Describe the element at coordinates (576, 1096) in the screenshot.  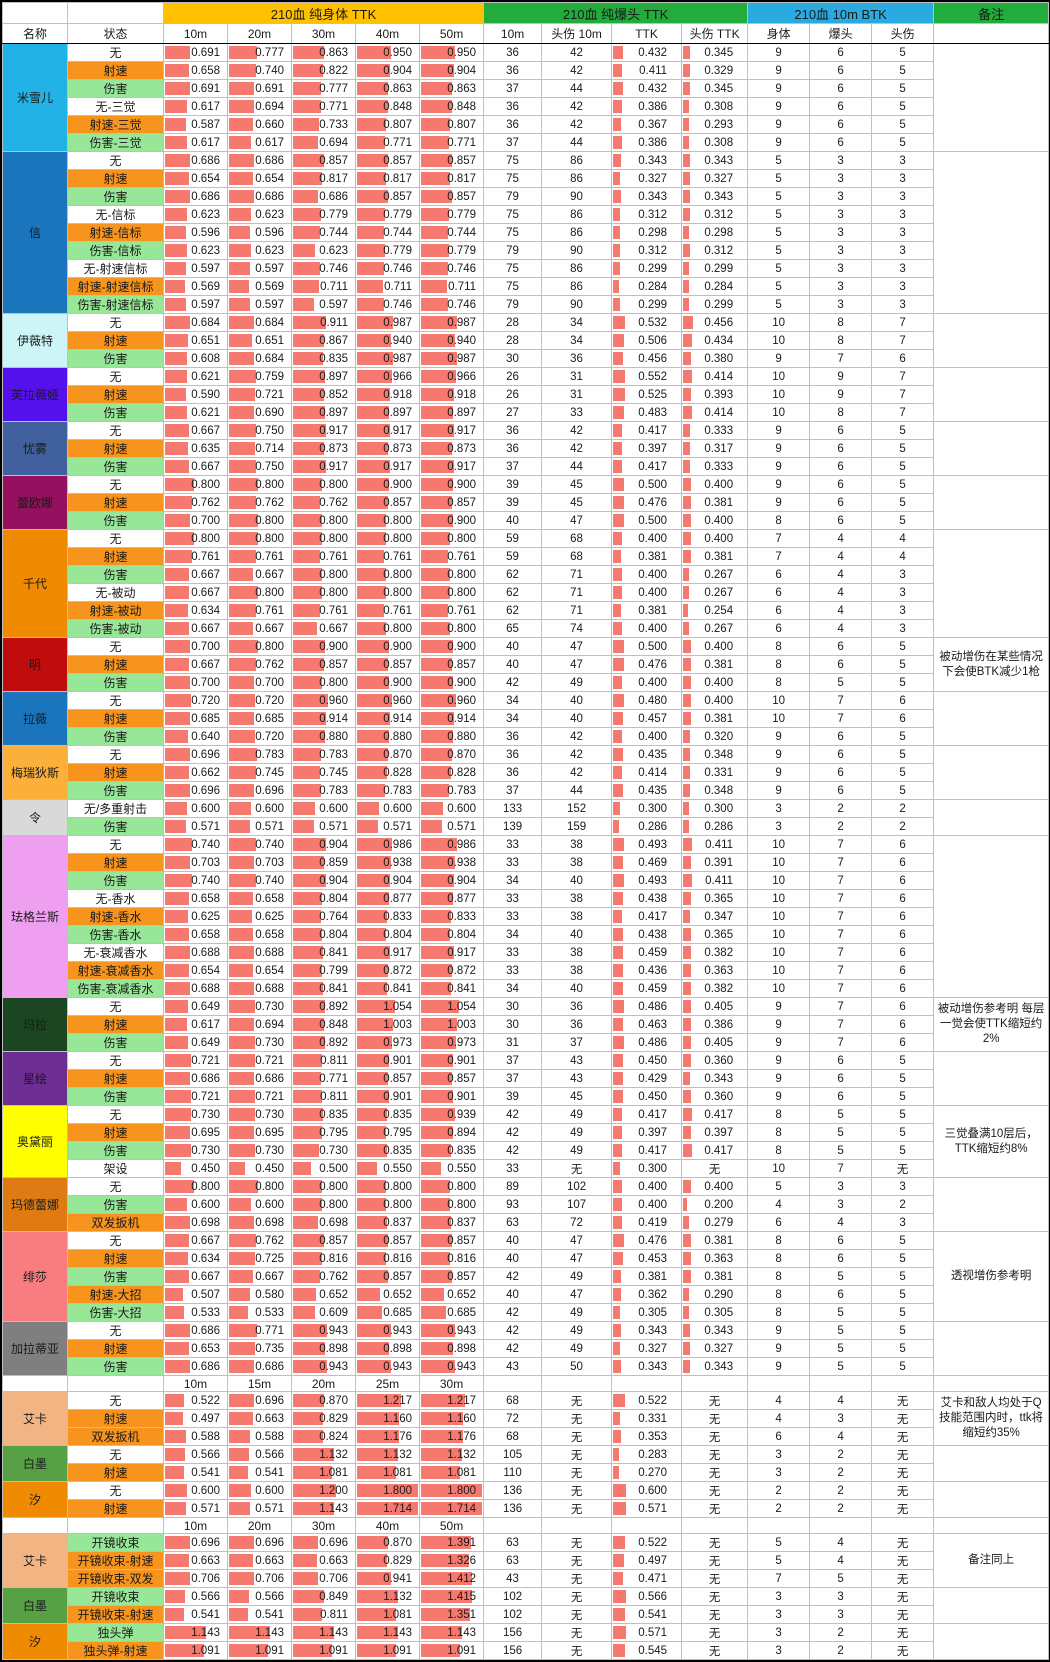
I see `headshot-value-cell-label: 45` at that location.